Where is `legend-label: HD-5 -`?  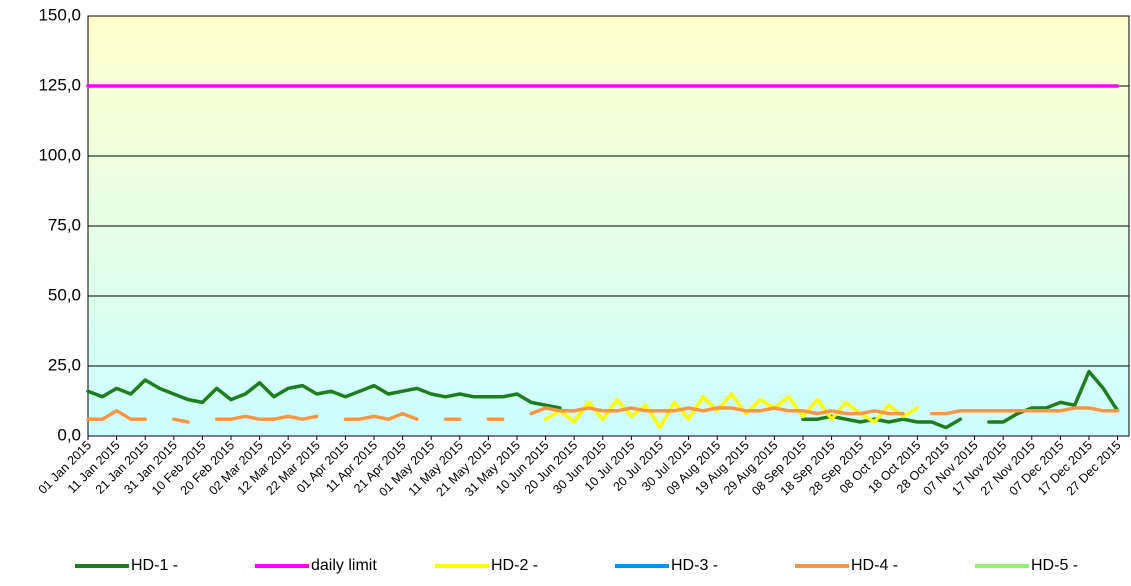
legend-label: HD-5 - is located at coordinates (1054, 565).